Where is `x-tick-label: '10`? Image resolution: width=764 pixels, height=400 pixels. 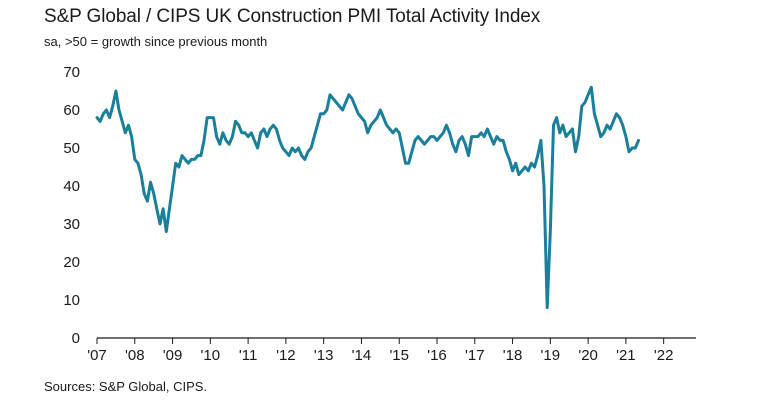
x-tick-label: '10 is located at coordinates (211, 355).